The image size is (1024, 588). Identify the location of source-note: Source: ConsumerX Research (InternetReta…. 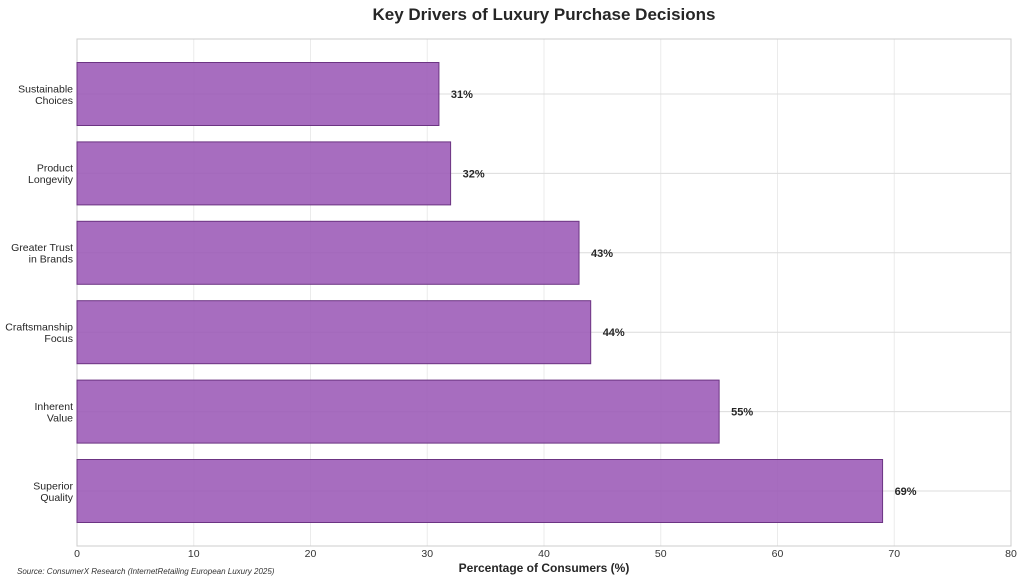
(146, 571).